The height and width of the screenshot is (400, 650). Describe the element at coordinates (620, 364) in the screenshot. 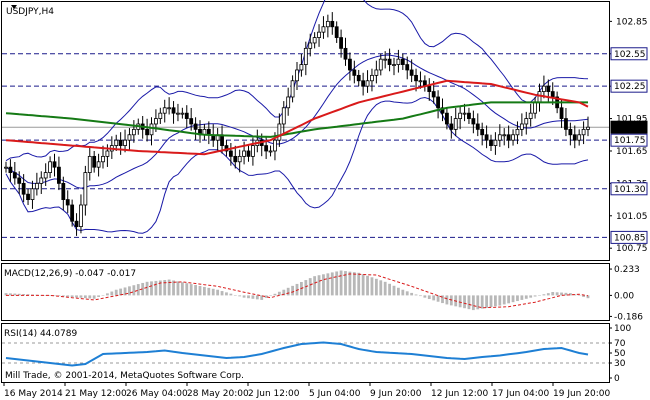

I see `rsi-axis-tick-label: 30` at that location.